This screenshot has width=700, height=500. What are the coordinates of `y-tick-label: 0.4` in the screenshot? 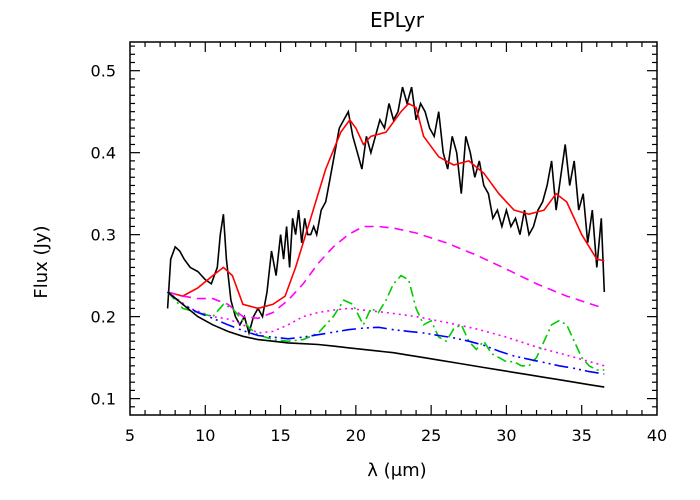 It's located at (103, 153).